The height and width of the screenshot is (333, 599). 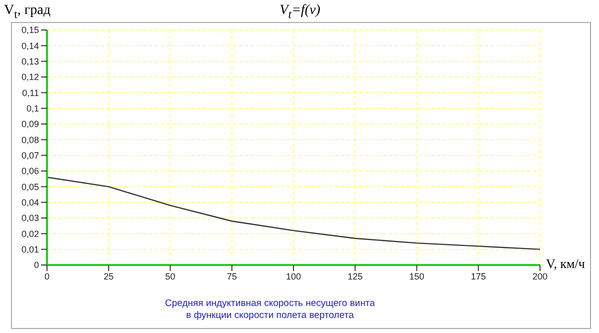 I want to click on chart-title: V$_{t}$=f(v), so click(x=300, y=12).